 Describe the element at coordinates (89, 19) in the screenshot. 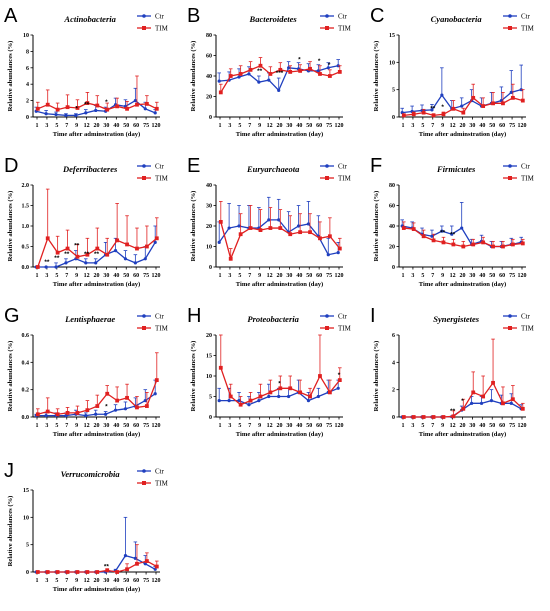

I see `panel-title: Actinobacteria` at that location.